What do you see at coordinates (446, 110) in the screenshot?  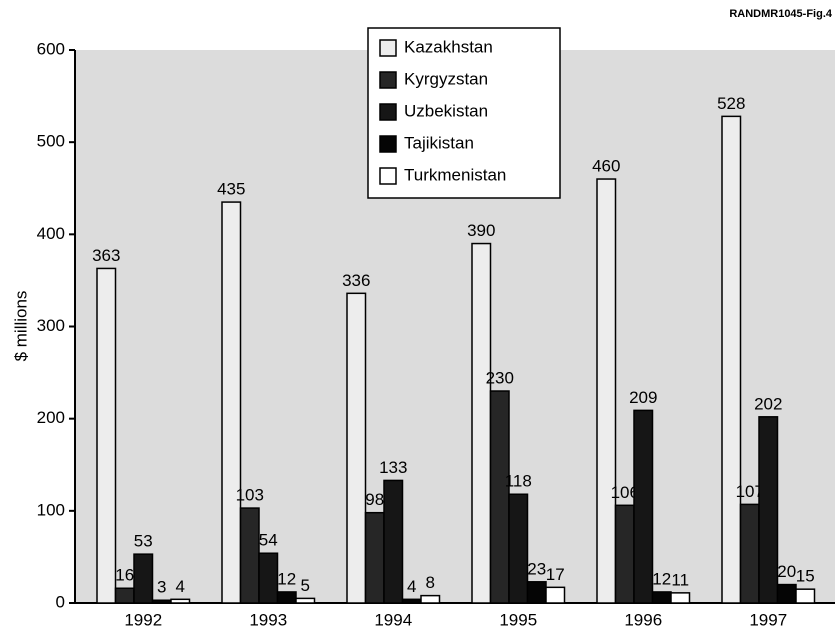 I see `legend-label: Uzbekistan` at bounding box center [446, 110].